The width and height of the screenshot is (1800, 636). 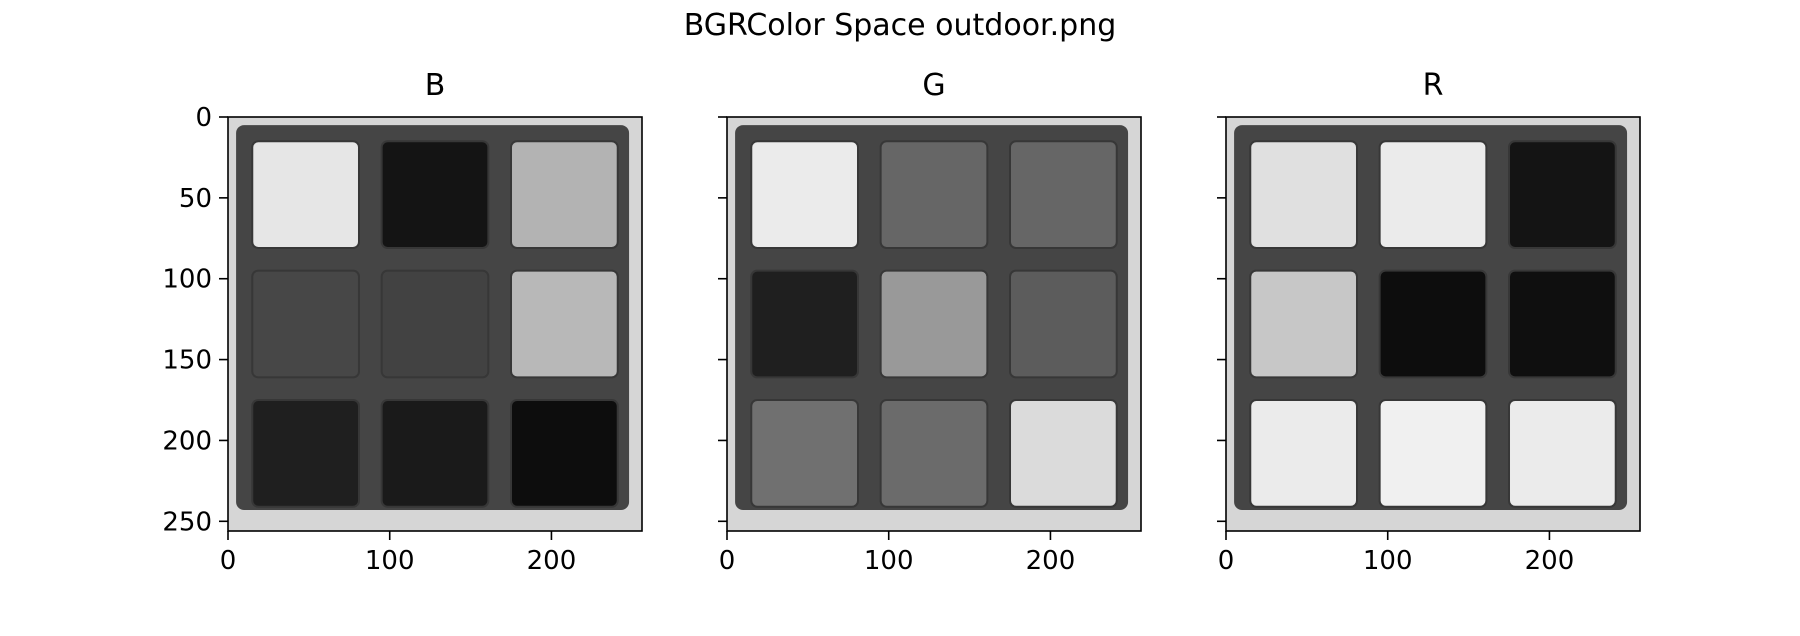 What do you see at coordinates (435, 85) in the screenshot?
I see `panel-title-b: B` at bounding box center [435, 85].